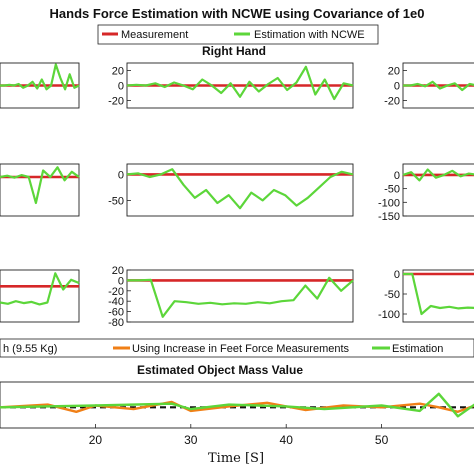 The image size is (474, 474). Describe the element at coordinates (116, 323) in the screenshot. I see `panel-row3-center-ytick-label-5: -80` at that location.